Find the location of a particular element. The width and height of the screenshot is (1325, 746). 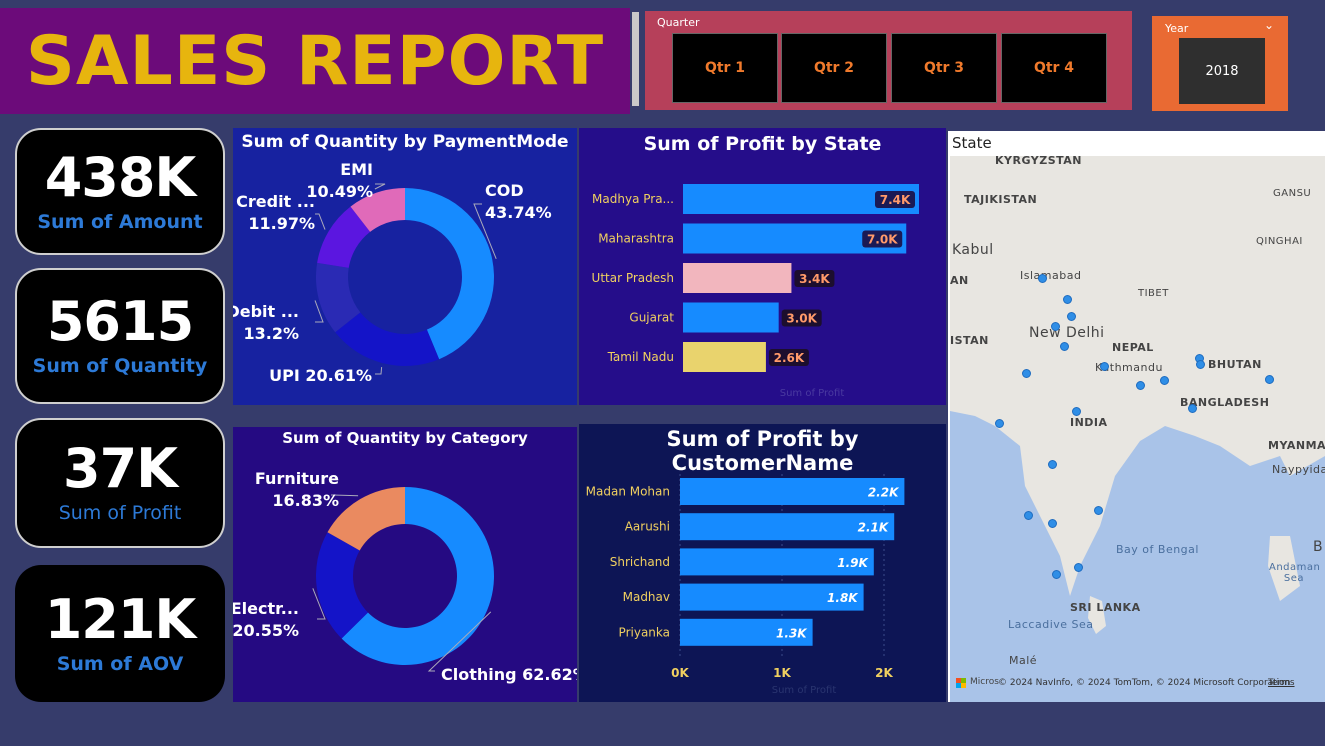

quarter-slicer: Quarter Qtr 1 Qtr 2 Qtr 3 Qtr 4 is located at coordinates (888, 60).